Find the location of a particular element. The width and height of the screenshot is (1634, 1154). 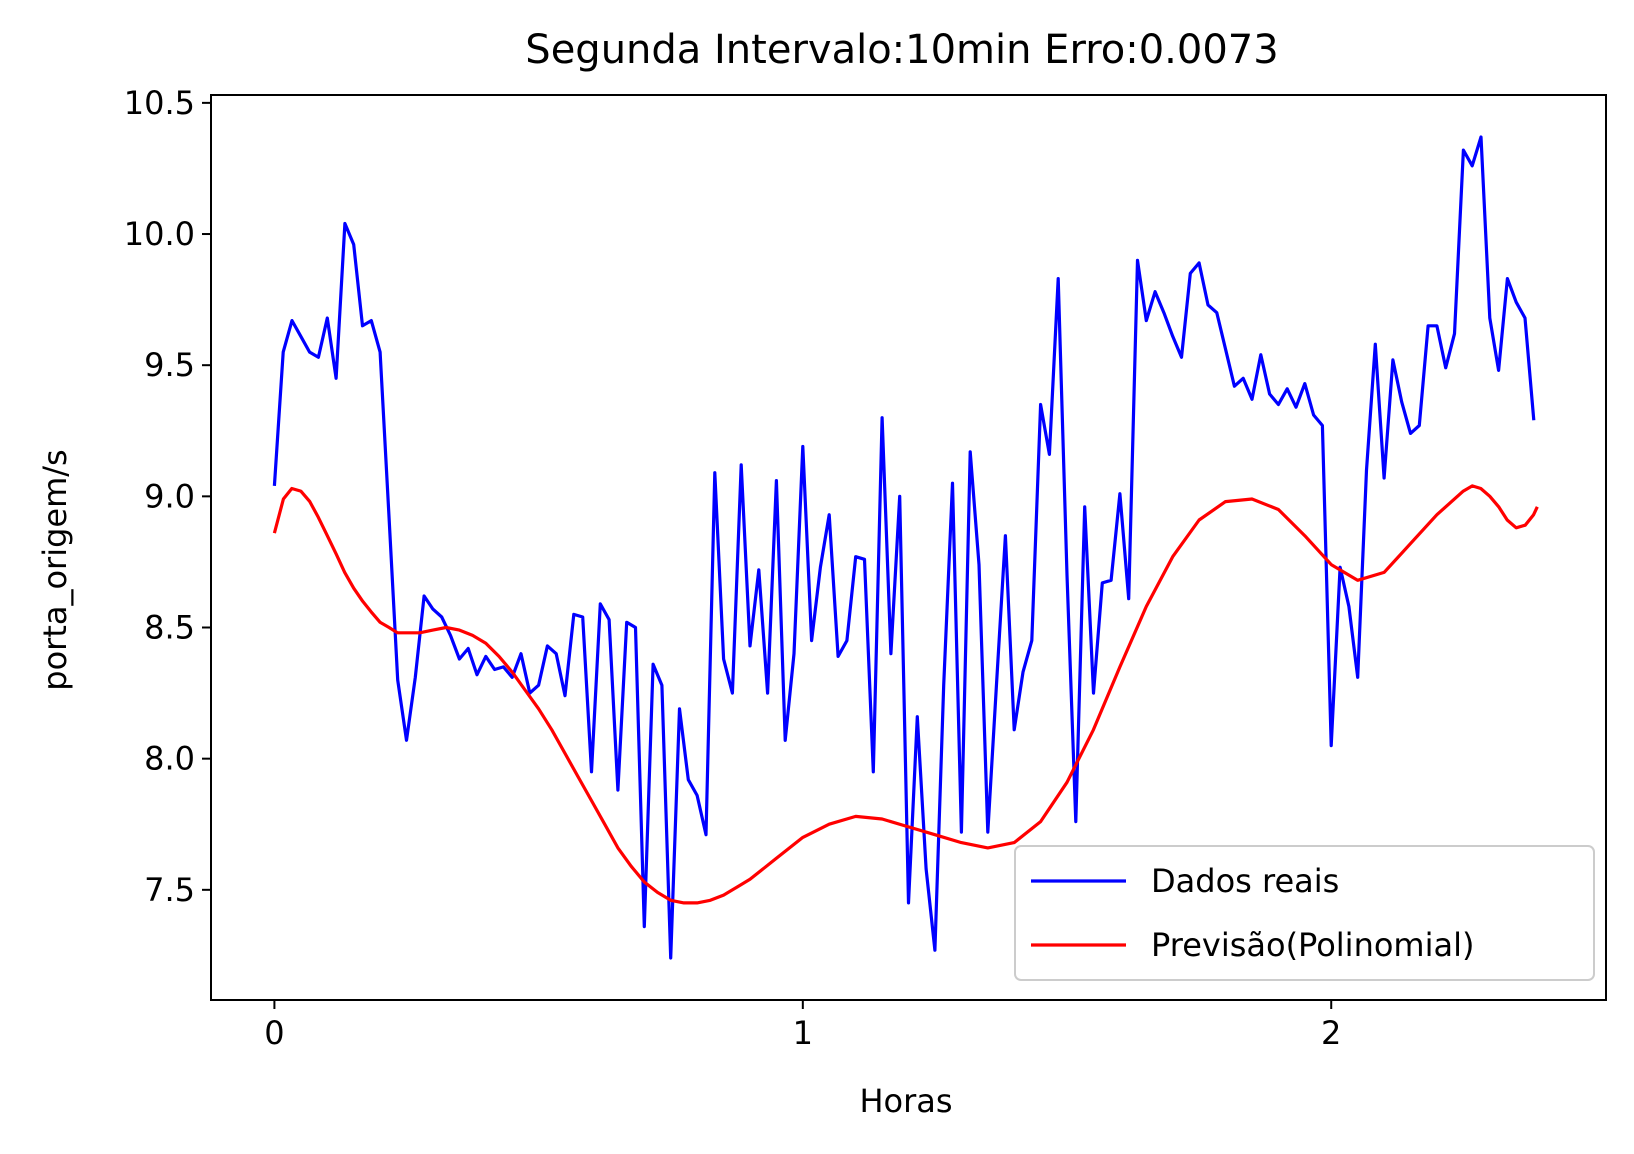

y-axis-label: porta_origem/s is located at coordinates (55, 569).